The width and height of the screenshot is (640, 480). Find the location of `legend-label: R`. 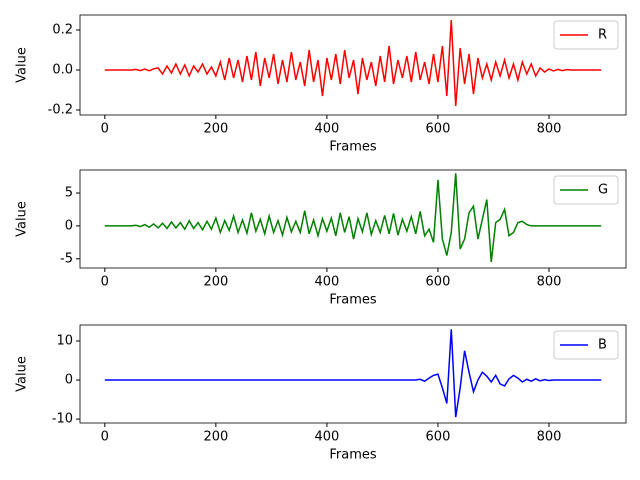

legend-label: R is located at coordinates (602, 35).